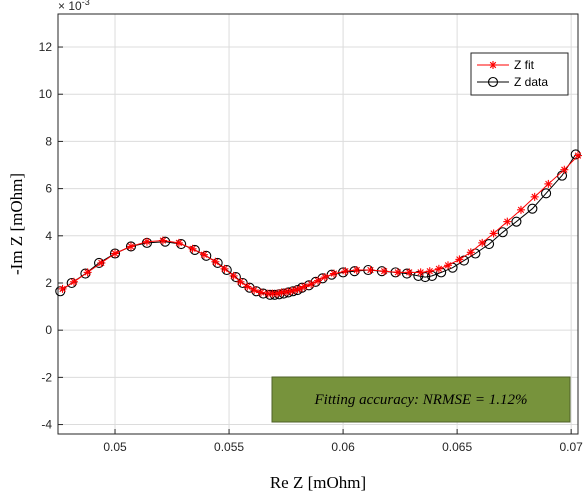  What do you see at coordinates (524, 65) in the screenshot?
I see `legend-fit-label: Z fit` at bounding box center [524, 65].